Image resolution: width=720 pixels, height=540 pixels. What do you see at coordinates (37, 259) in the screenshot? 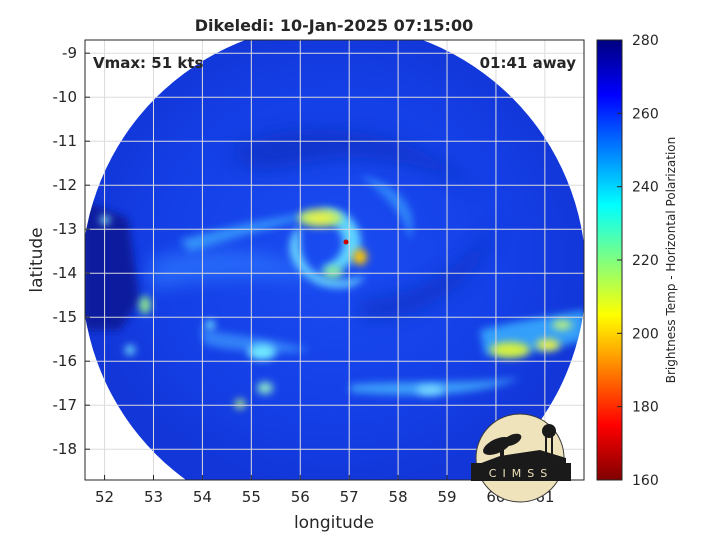
I see `y-axis-label: latitude` at bounding box center [37, 259].